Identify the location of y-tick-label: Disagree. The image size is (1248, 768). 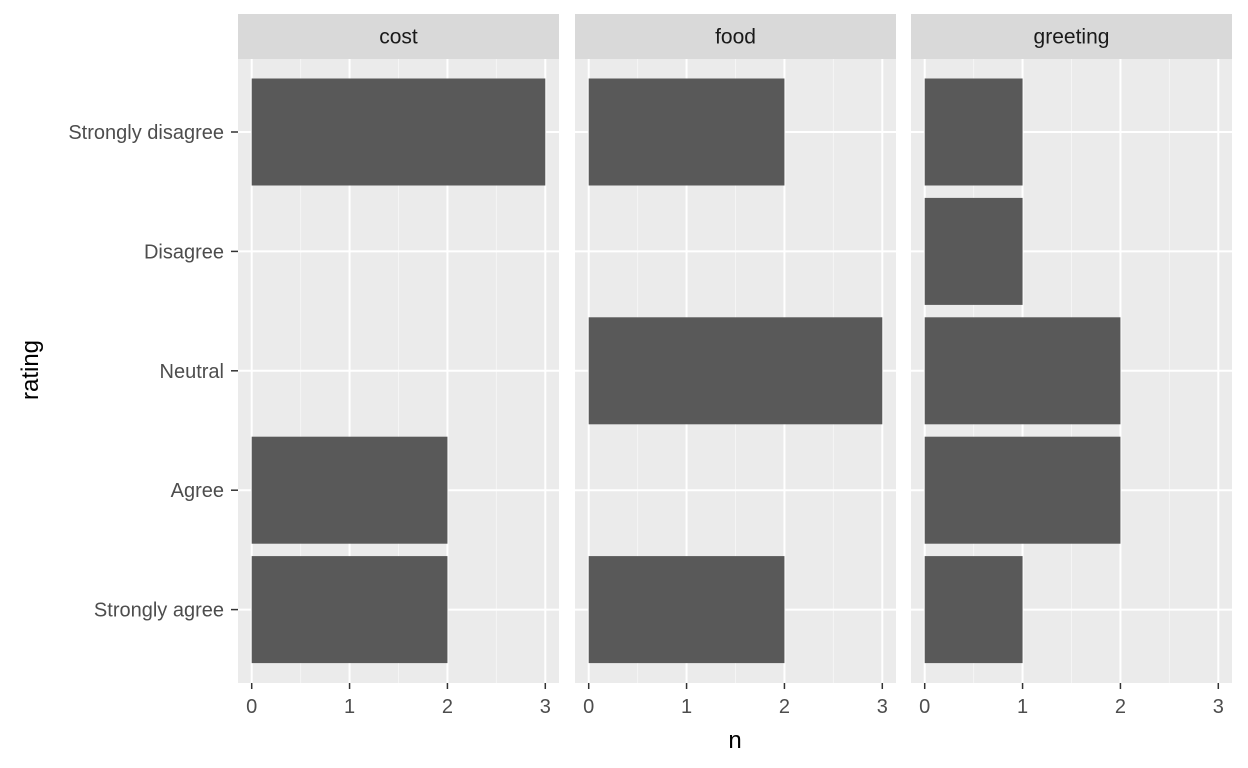
(184, 252).